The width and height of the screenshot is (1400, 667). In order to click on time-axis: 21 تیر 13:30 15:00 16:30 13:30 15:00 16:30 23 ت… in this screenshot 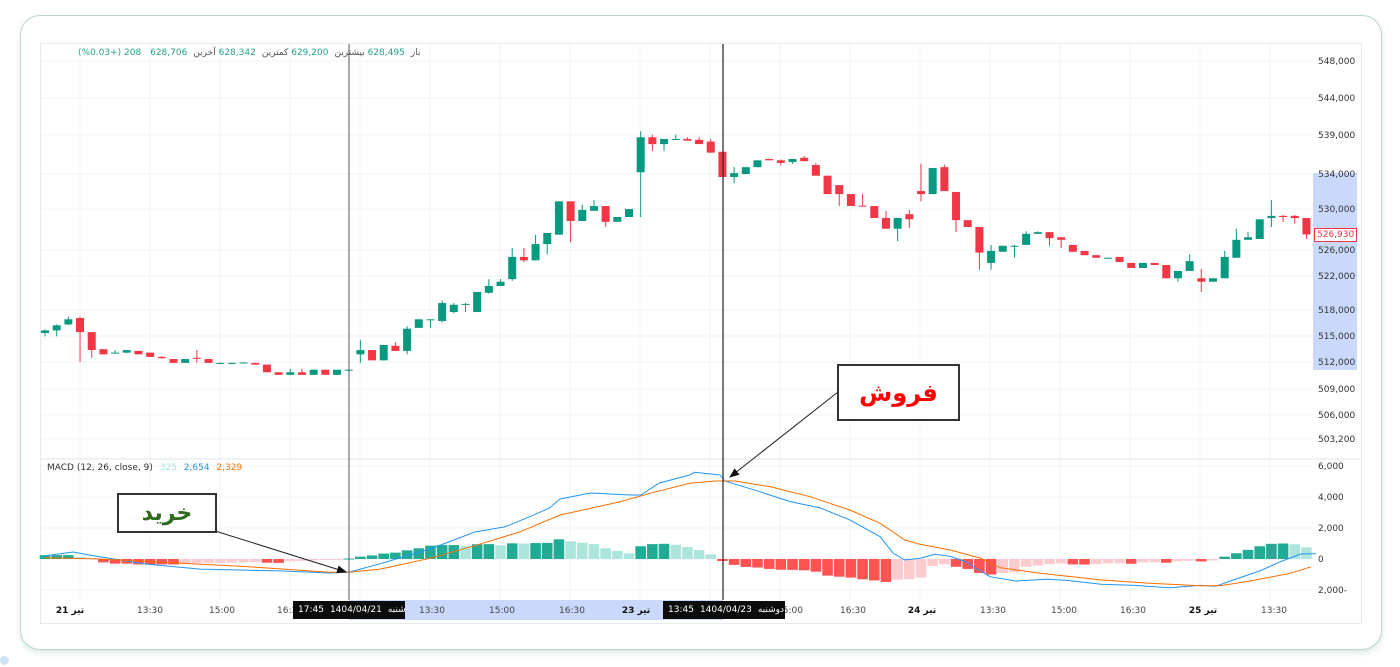, I will do `click(671, 611)`.